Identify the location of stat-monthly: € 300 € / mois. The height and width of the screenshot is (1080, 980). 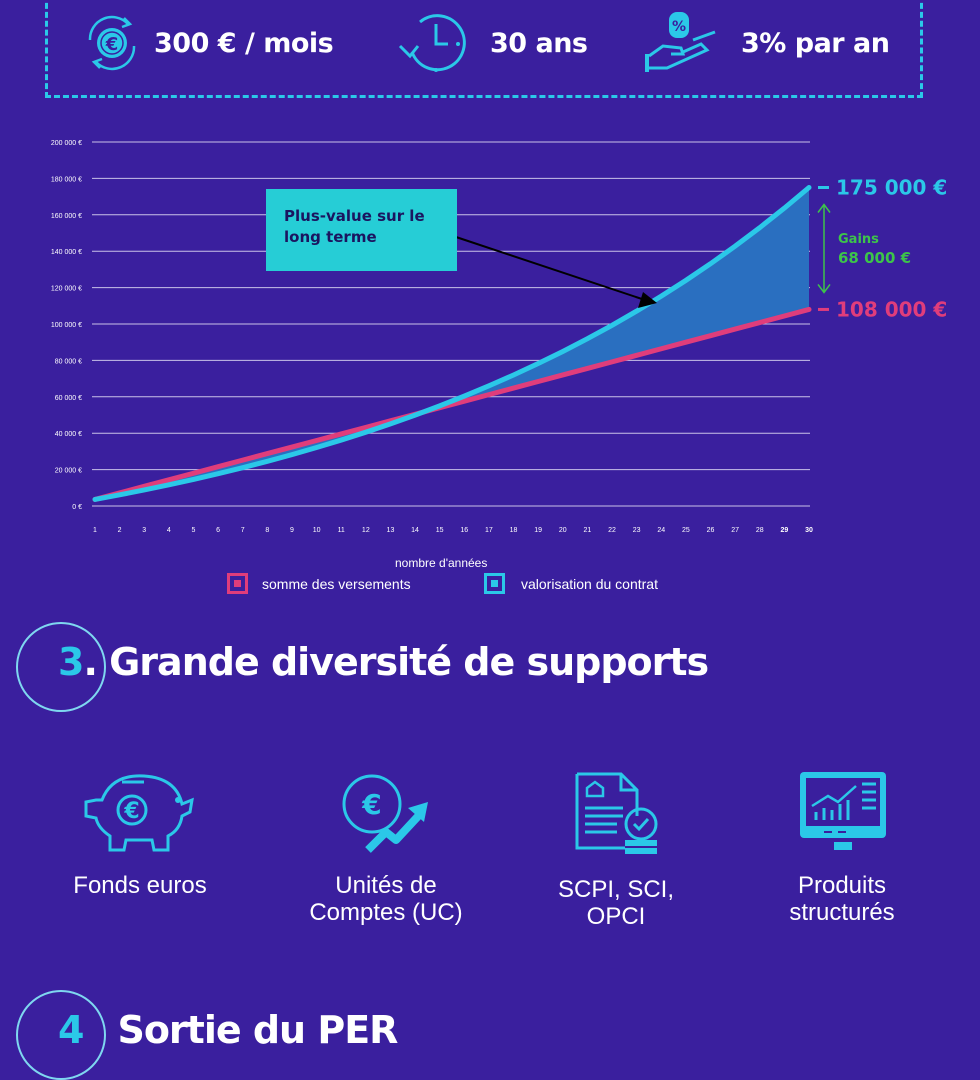
(206, 43).